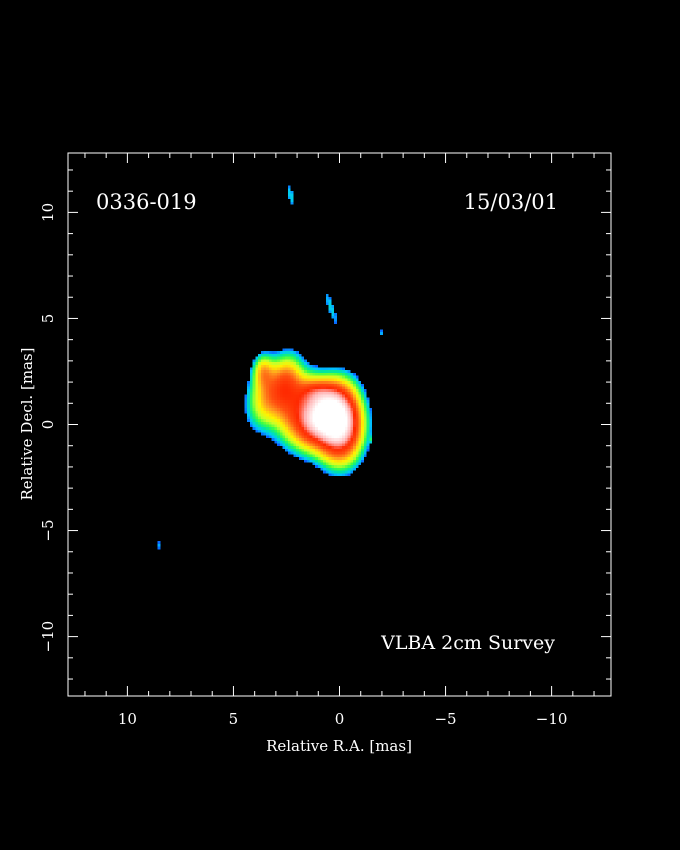  Describe the element at coordinates (48, 425) in the screenshot. I see `y-tick-label: 0` at that location.